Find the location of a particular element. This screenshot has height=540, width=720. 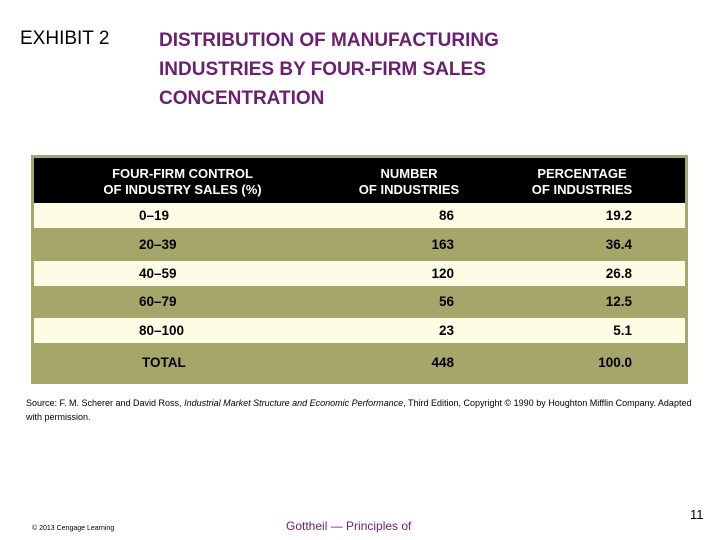

percent-cell: 26.8 is located at coordinates (618, 273).